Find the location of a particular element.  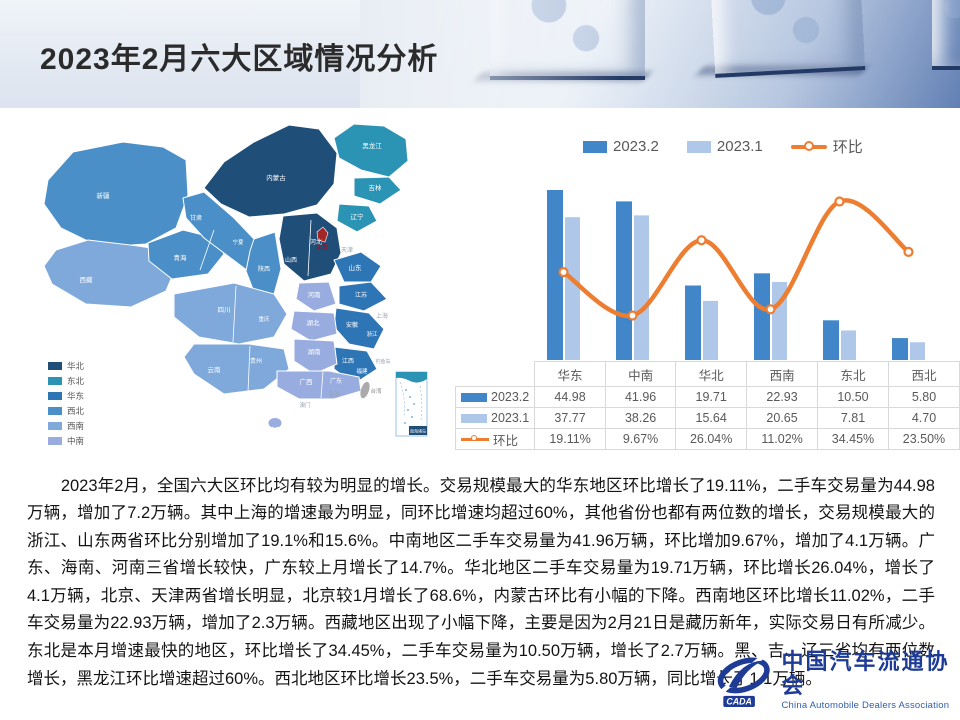

chart-legend-label: 2023.1 is located at coordinates (739, 146).